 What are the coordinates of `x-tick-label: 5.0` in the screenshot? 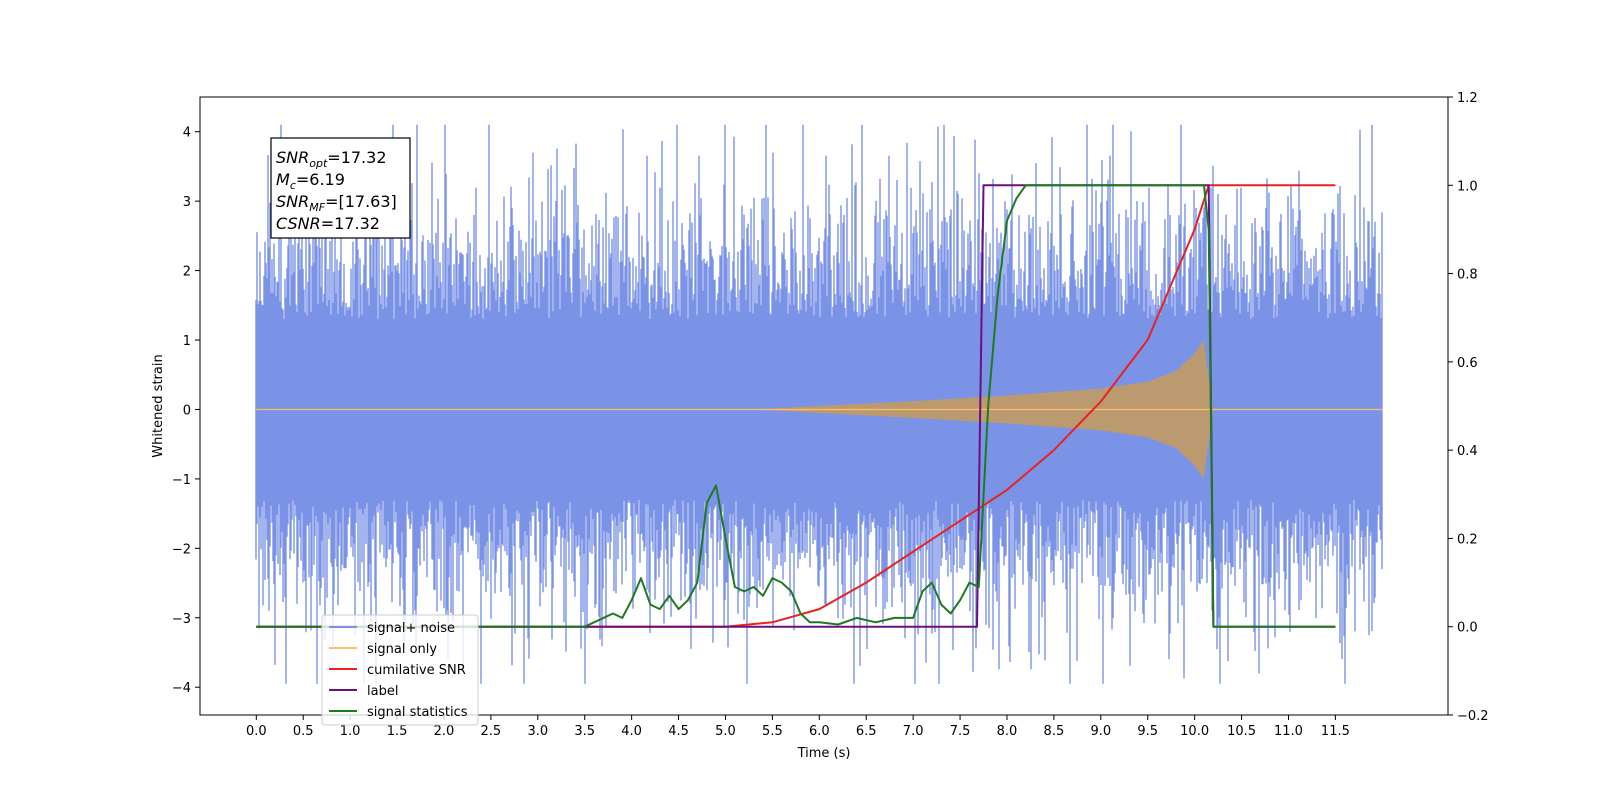 It's located at (725, 731).